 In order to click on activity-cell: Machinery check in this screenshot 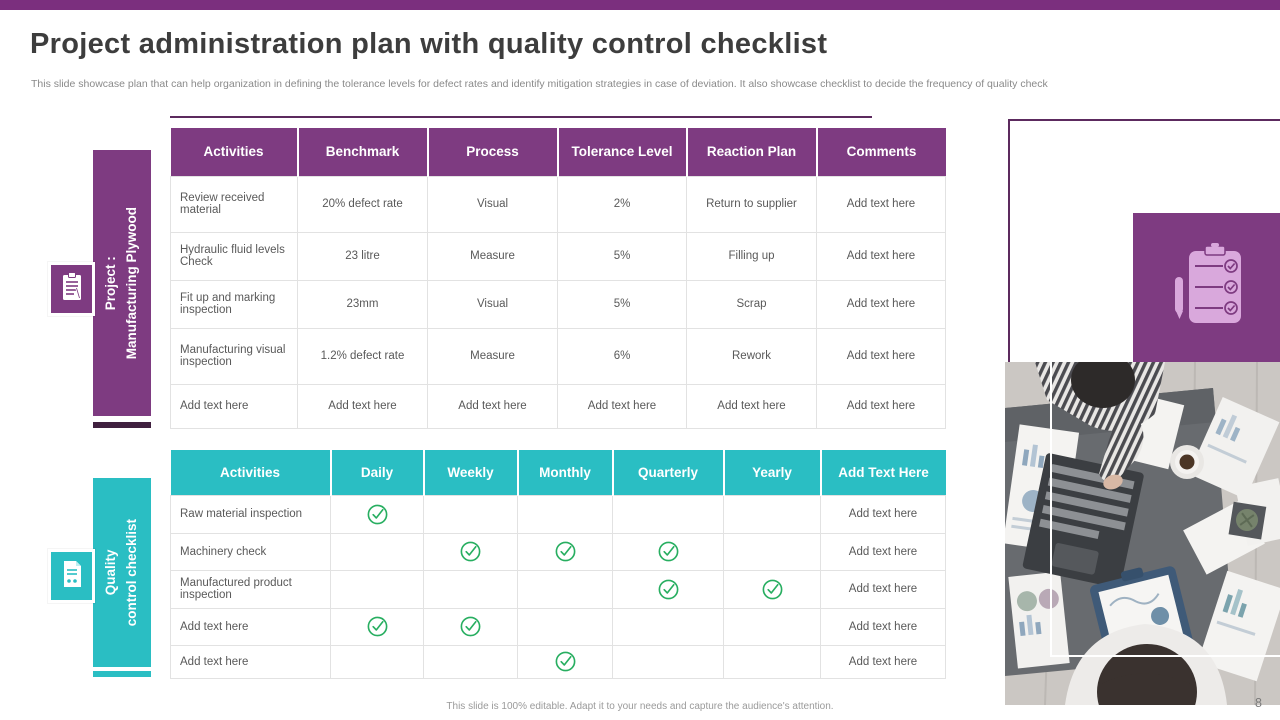, I will do `click(250, 552)`.